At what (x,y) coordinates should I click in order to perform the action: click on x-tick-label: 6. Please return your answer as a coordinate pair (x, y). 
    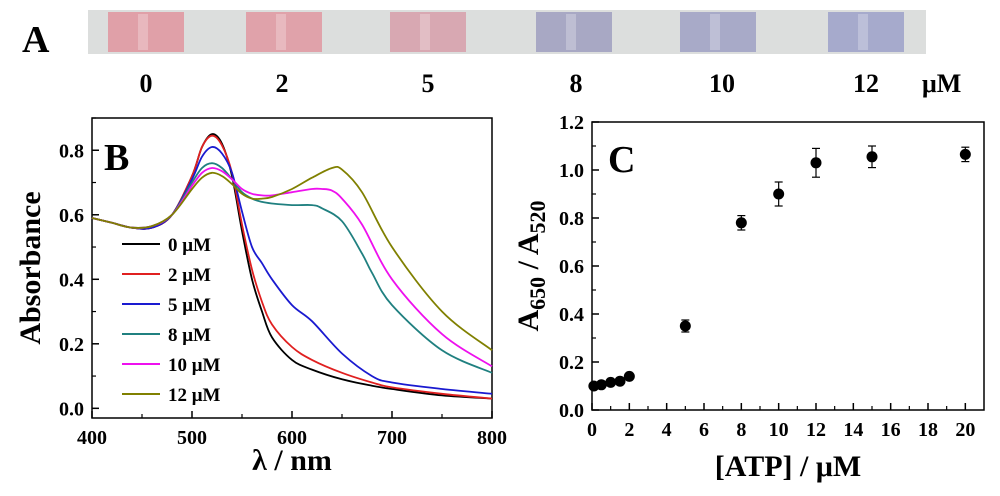
    Looking at the image, I should click on (704, 430).